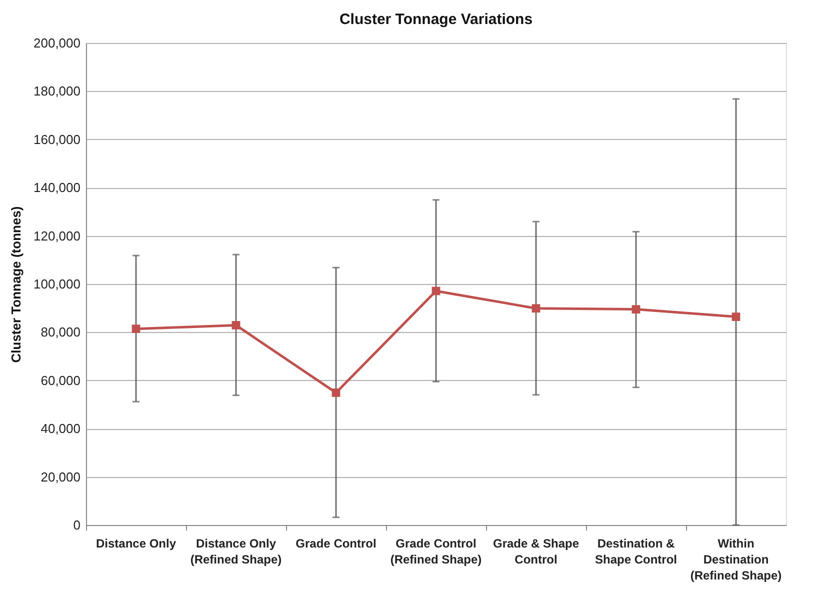  I want to click on chart-title: Cluster Tonnage Variations, so click(436, 19).